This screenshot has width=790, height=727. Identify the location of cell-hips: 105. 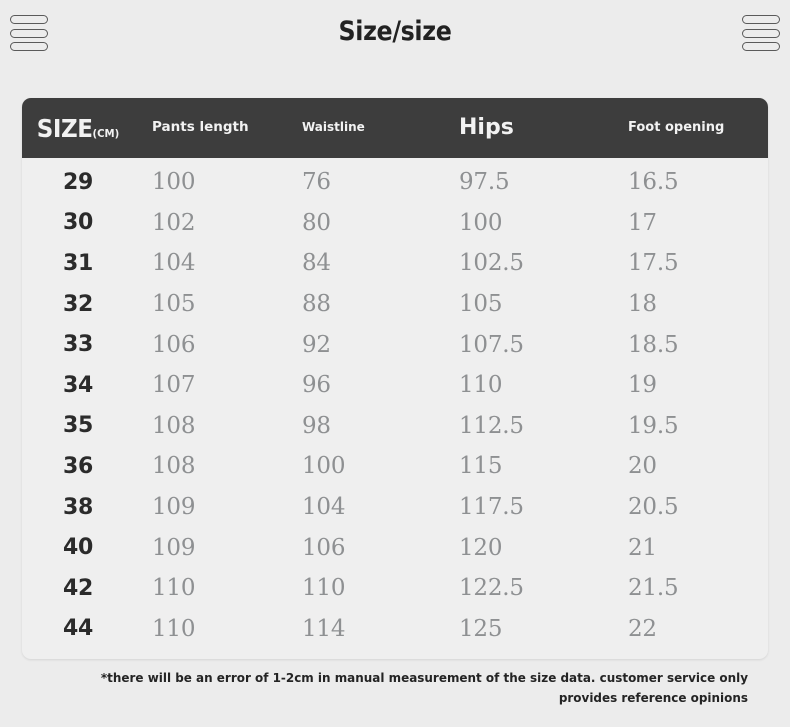
(481, 304).